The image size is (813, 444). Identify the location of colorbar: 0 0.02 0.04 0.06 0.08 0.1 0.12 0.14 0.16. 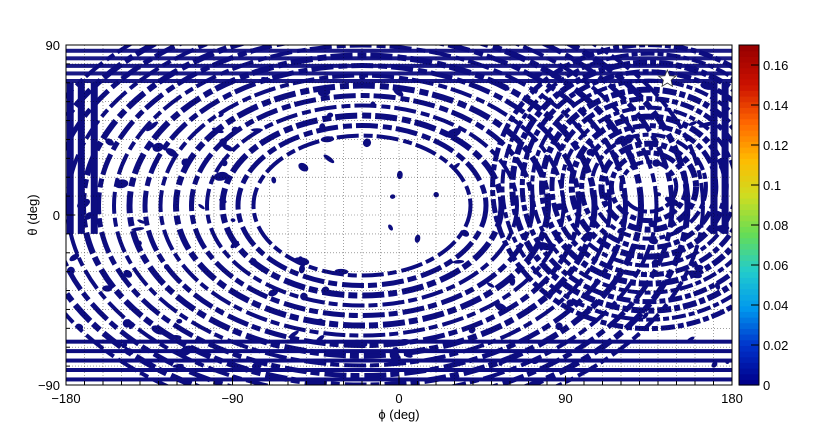
(763, 218).